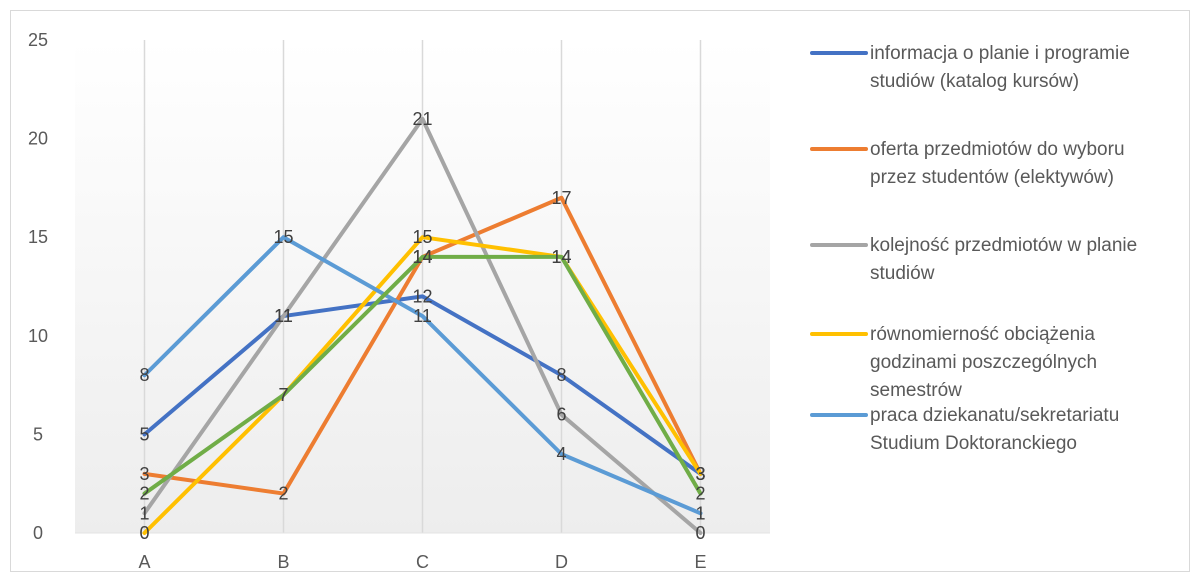  What do you see at coordinates (38, 40) in the screenshot?
I see `y-tick-label: 25` at bounding box center [38, 40].